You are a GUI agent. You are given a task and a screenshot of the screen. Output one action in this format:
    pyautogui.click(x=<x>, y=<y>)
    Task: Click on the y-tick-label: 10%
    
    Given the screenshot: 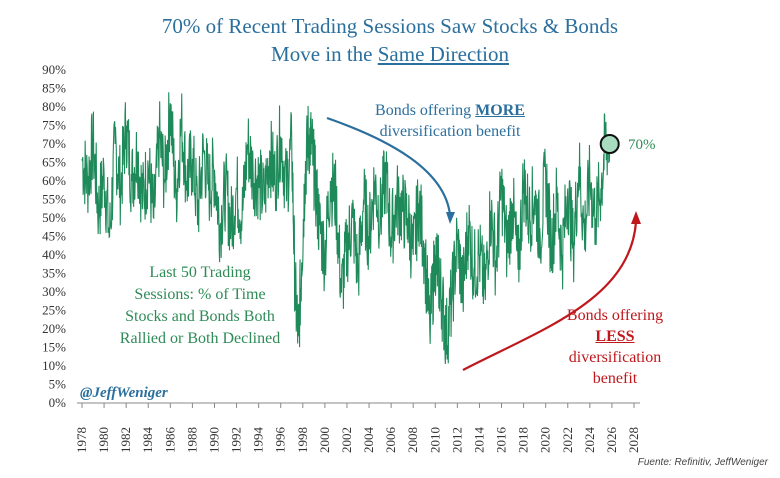 What is the action you would take?
    pyautogui.click(x=54, y=365)
    